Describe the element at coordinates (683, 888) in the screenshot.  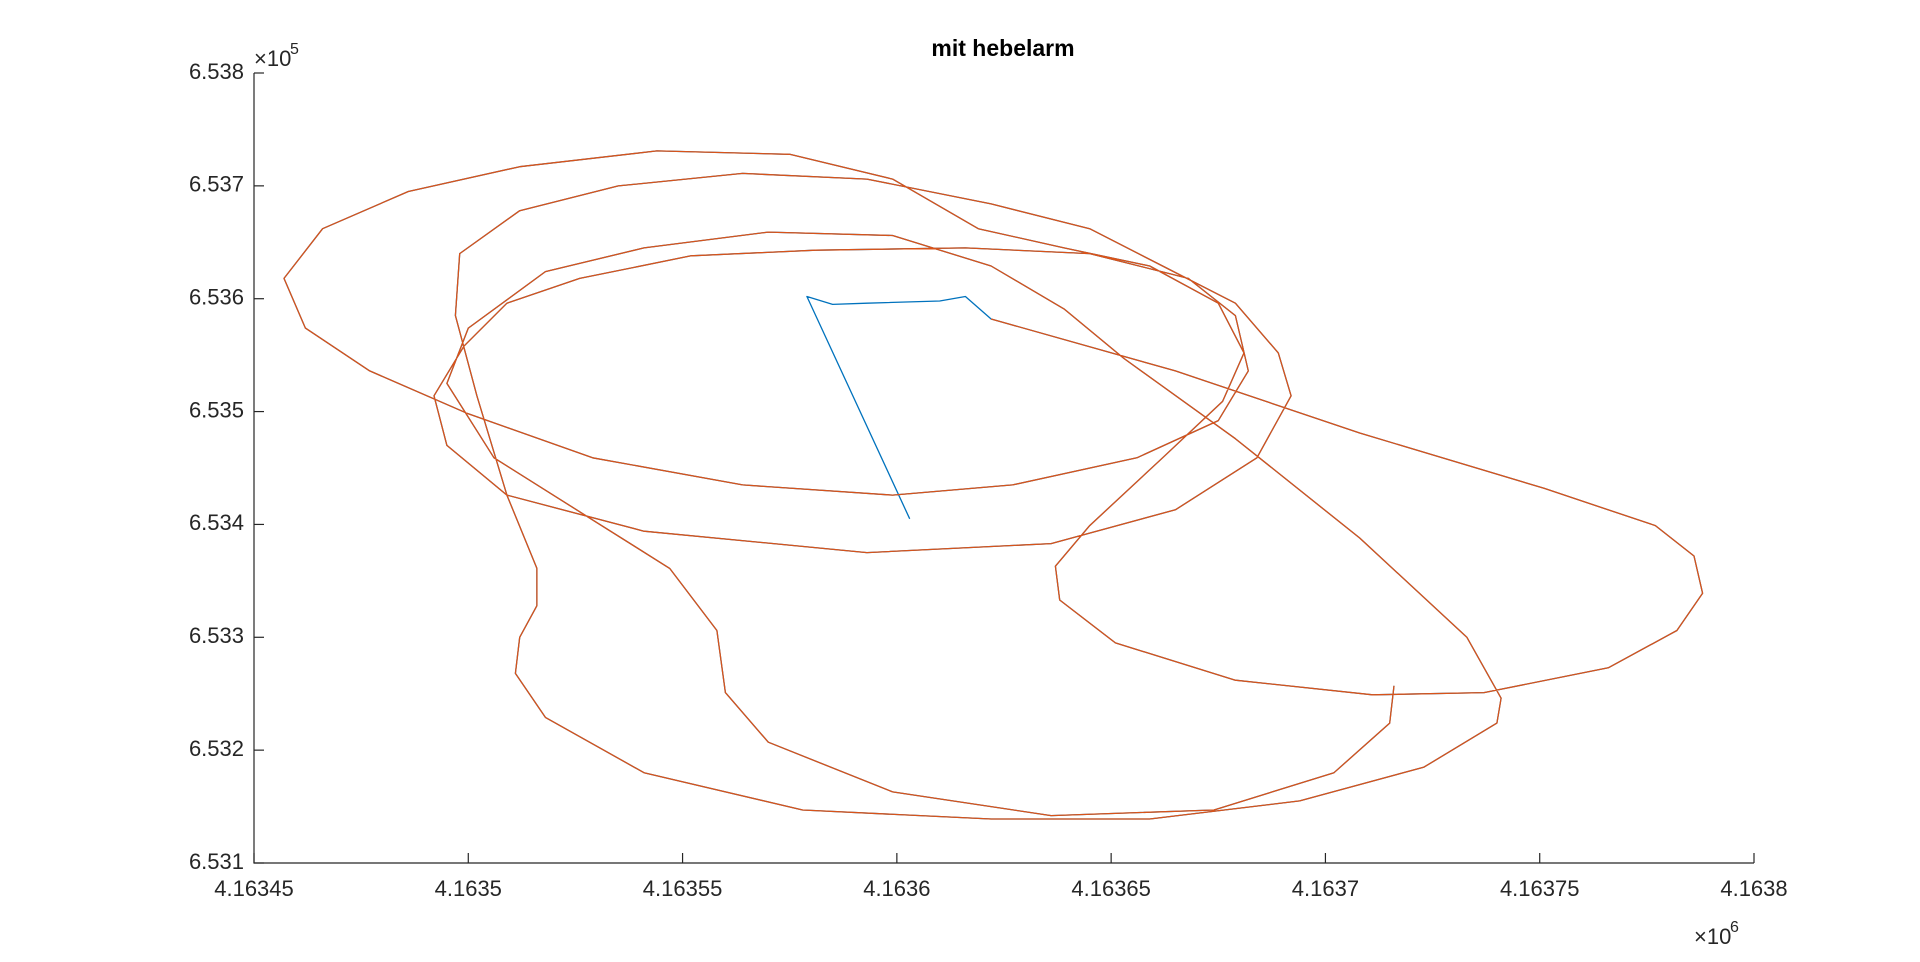
I see `x-tick-label: 4.16355` at that location.